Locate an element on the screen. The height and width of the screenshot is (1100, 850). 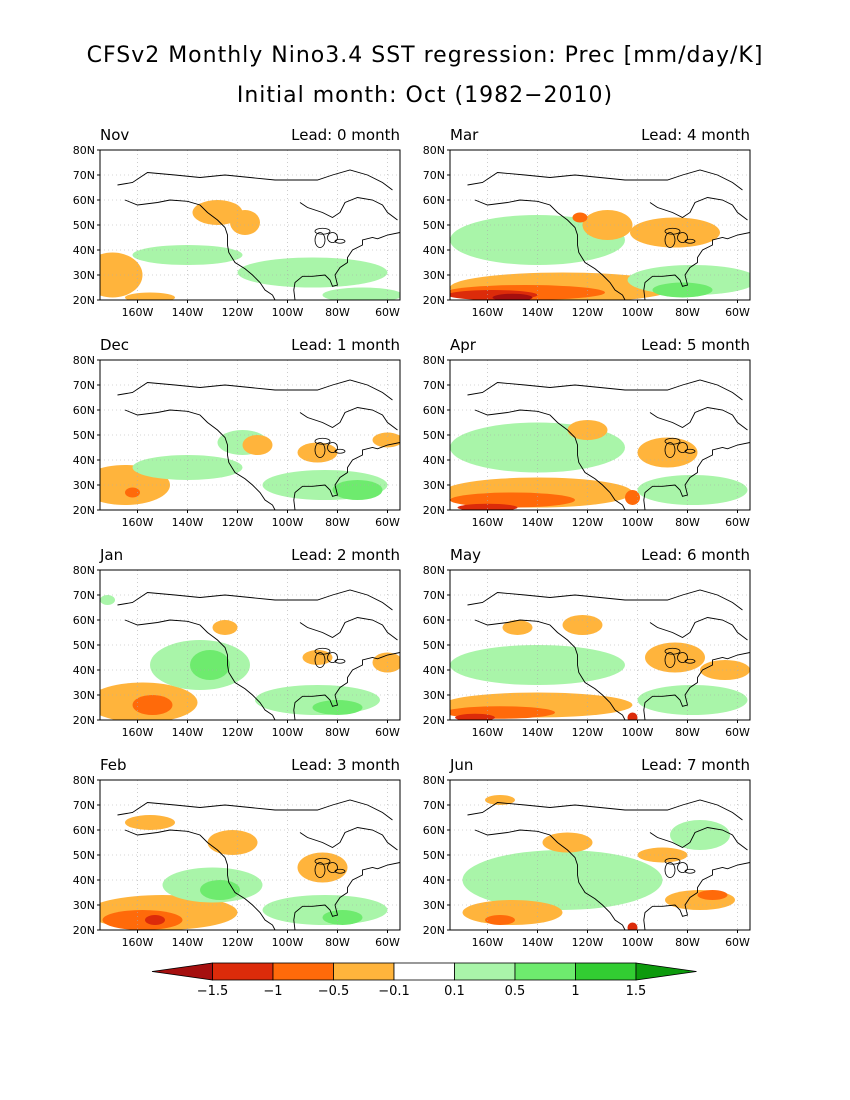
y-tick-label: 40N is located at coordinates (84, 460).